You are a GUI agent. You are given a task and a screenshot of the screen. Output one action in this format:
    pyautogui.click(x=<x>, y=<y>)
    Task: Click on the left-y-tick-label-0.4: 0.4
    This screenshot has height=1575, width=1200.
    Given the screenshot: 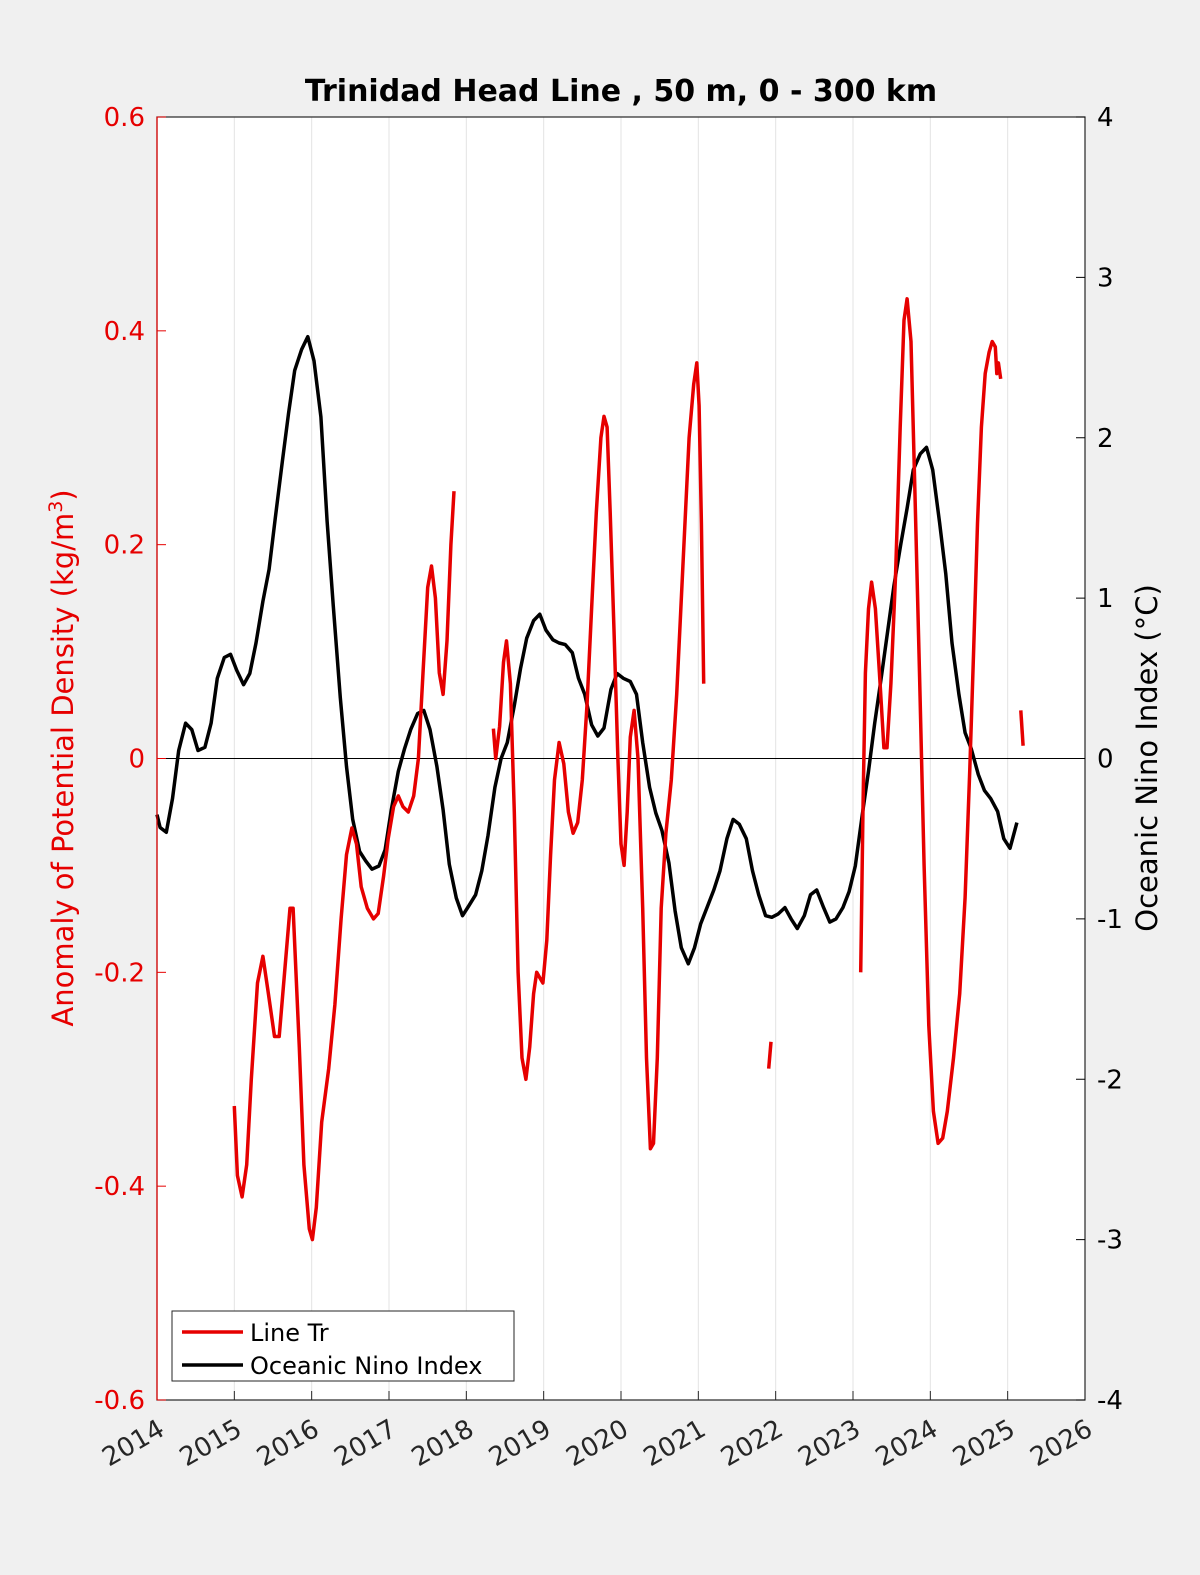 What is the action you would take?
    pyautogui.click(x=124, y=332)
    